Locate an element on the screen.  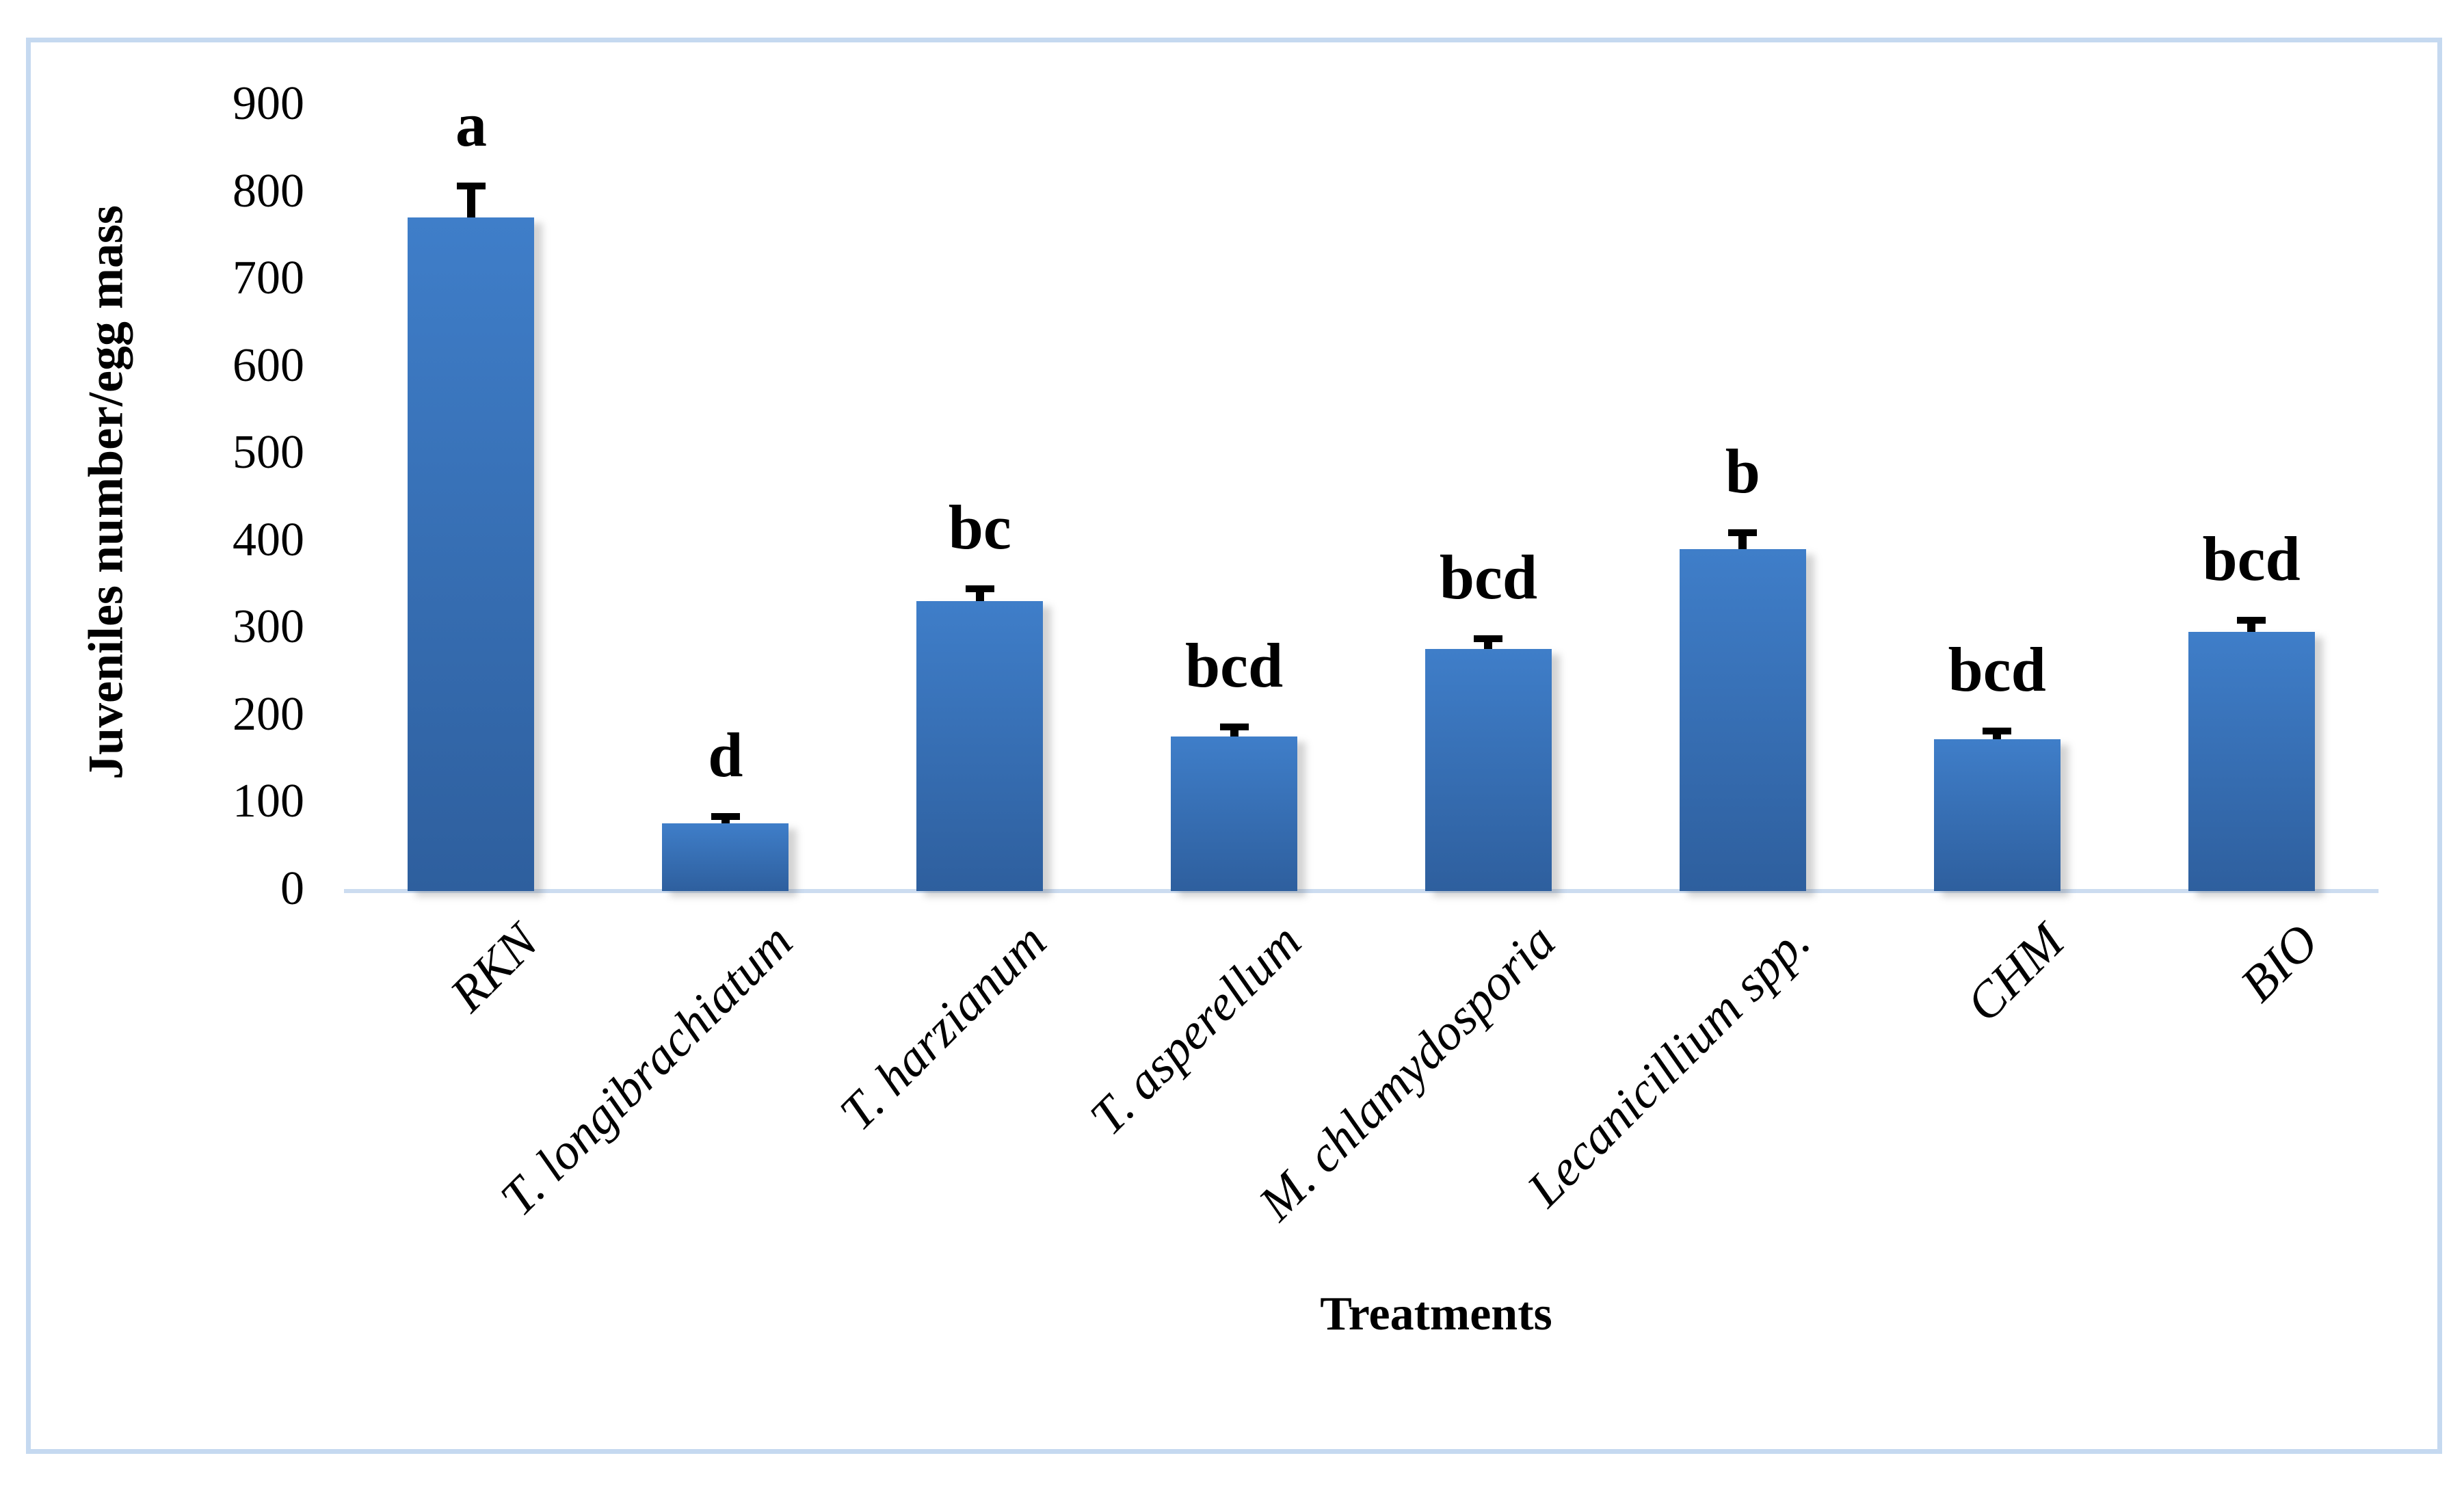
y-tick-label: 500 is located at coordinates (268, 453).